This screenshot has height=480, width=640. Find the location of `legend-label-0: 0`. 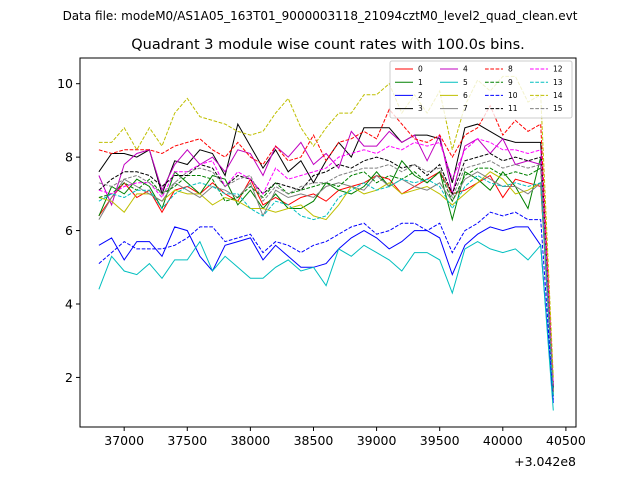

legend-label-0: 0 is located at coordinates (420, 69).